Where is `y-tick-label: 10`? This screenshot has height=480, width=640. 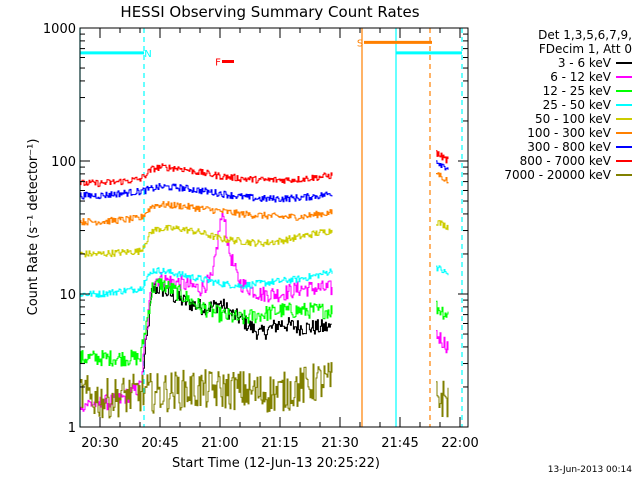
y-tick-label: 10 is located at coordinates (67, 295).